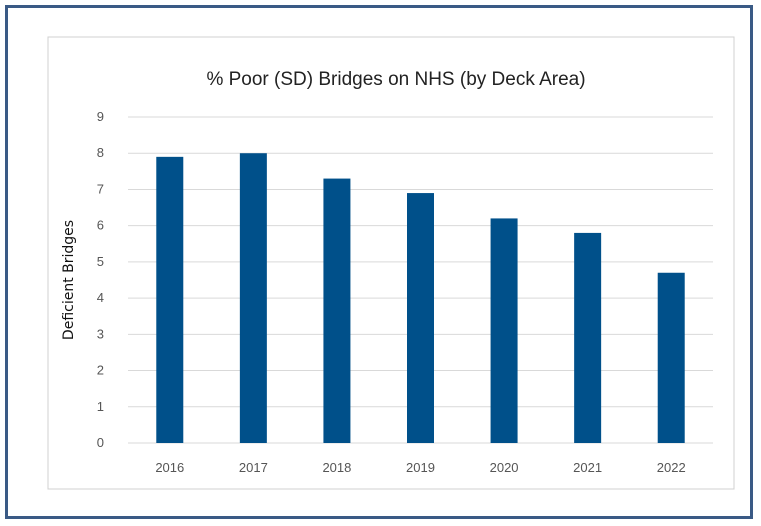  Describe the element at coordinates (420, 318) in the screenshot. I see `bar-2019` at that location.